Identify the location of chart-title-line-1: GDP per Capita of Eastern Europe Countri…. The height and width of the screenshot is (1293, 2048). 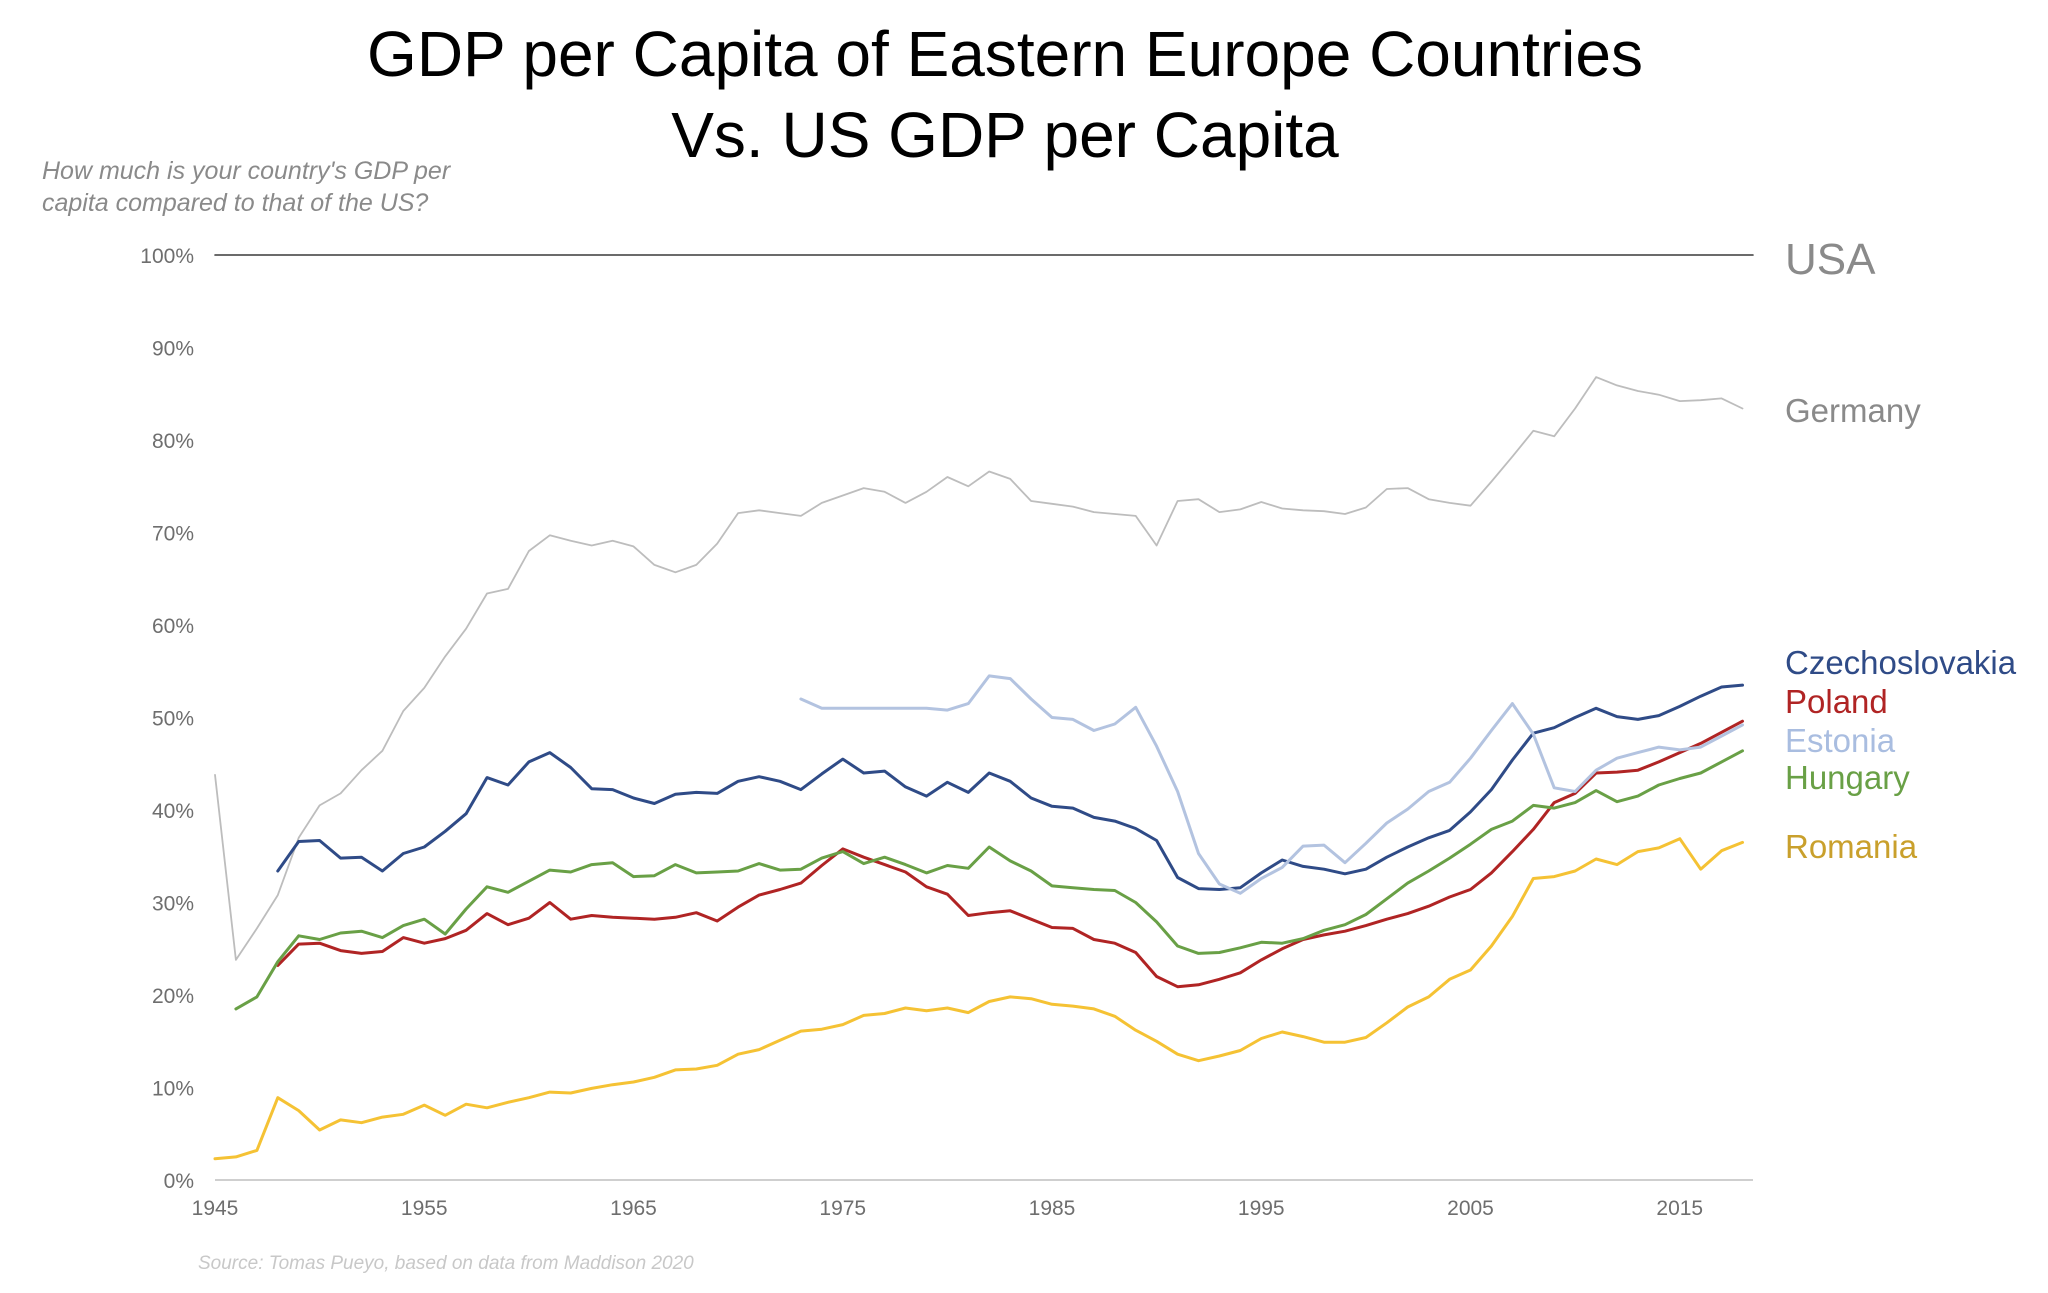
(1005, 54).